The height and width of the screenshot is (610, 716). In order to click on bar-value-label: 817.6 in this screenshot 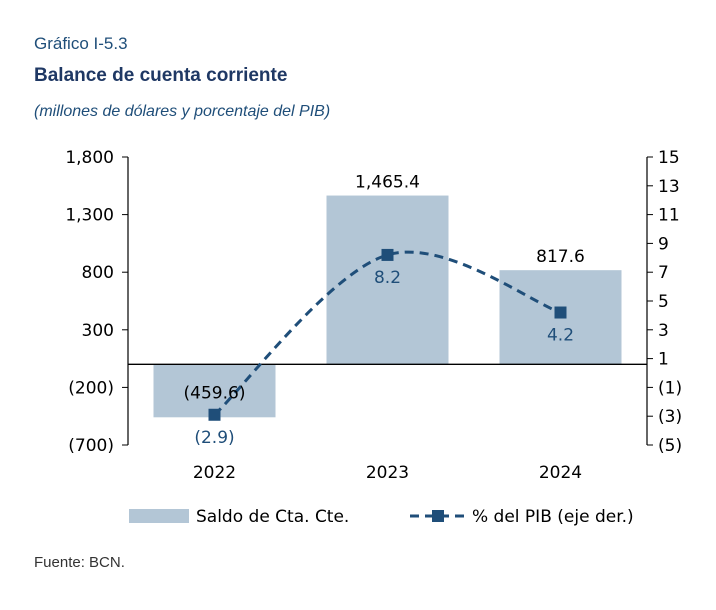, I will do `click(560, 257)`.